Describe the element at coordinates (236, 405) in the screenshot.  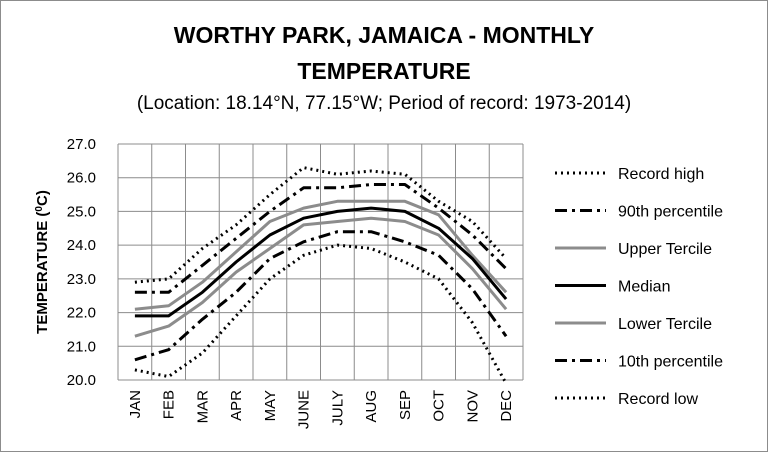
I see `x-tick-label: APR` at that location.